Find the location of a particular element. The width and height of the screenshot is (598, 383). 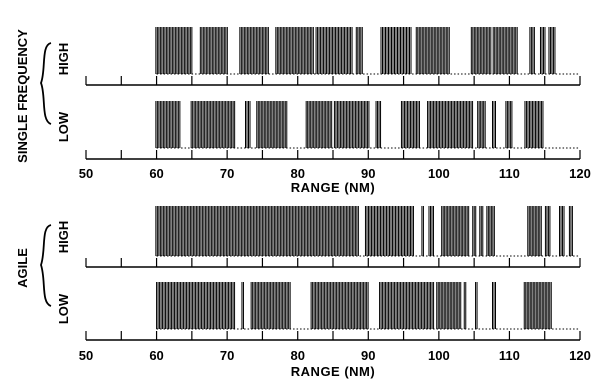

group-agile: AGILE is located at coordinates (33, 265).